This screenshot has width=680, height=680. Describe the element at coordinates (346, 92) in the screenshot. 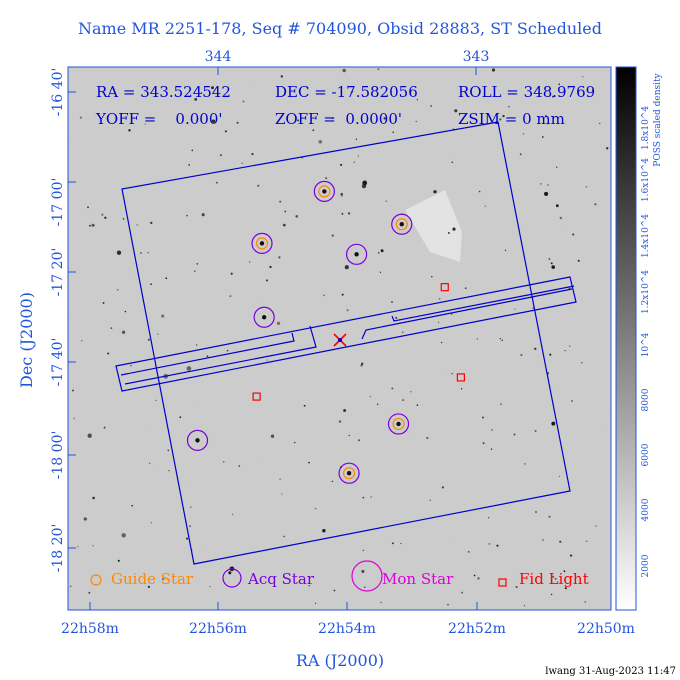

I see `dec-readout: DEC = -17.582056` at that location.